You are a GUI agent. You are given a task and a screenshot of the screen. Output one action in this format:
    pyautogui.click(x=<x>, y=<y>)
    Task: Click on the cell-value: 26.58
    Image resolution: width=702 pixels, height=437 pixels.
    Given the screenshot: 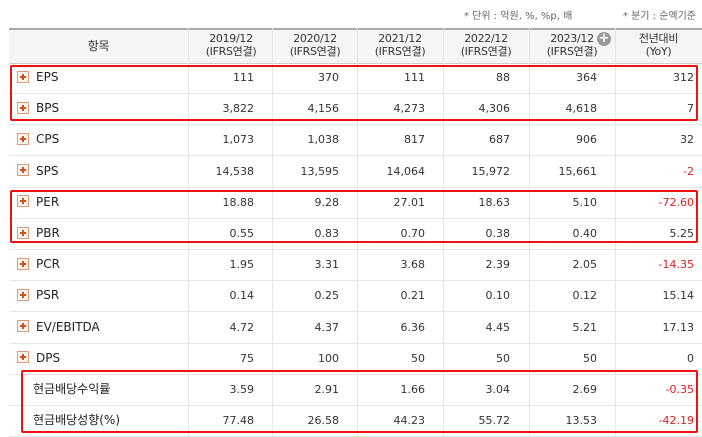 What is the action you would take?
    pyautogui.click(x=323, y=421)
    